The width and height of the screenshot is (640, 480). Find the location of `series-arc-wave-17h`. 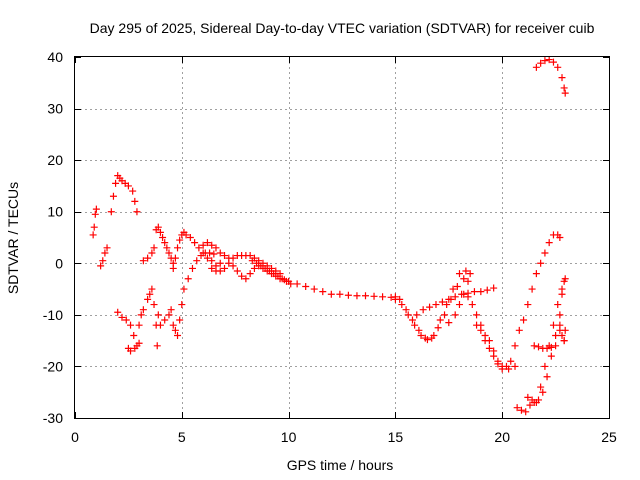

series-arc-wave-17h is located at coordinates (455, 301).